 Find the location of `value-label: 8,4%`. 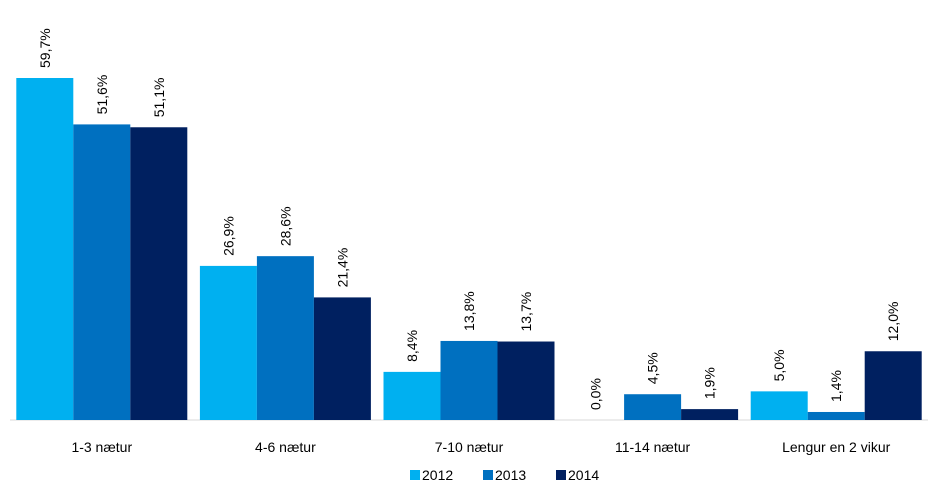

value-label: 8,4% is located at coordinates (412, 346).